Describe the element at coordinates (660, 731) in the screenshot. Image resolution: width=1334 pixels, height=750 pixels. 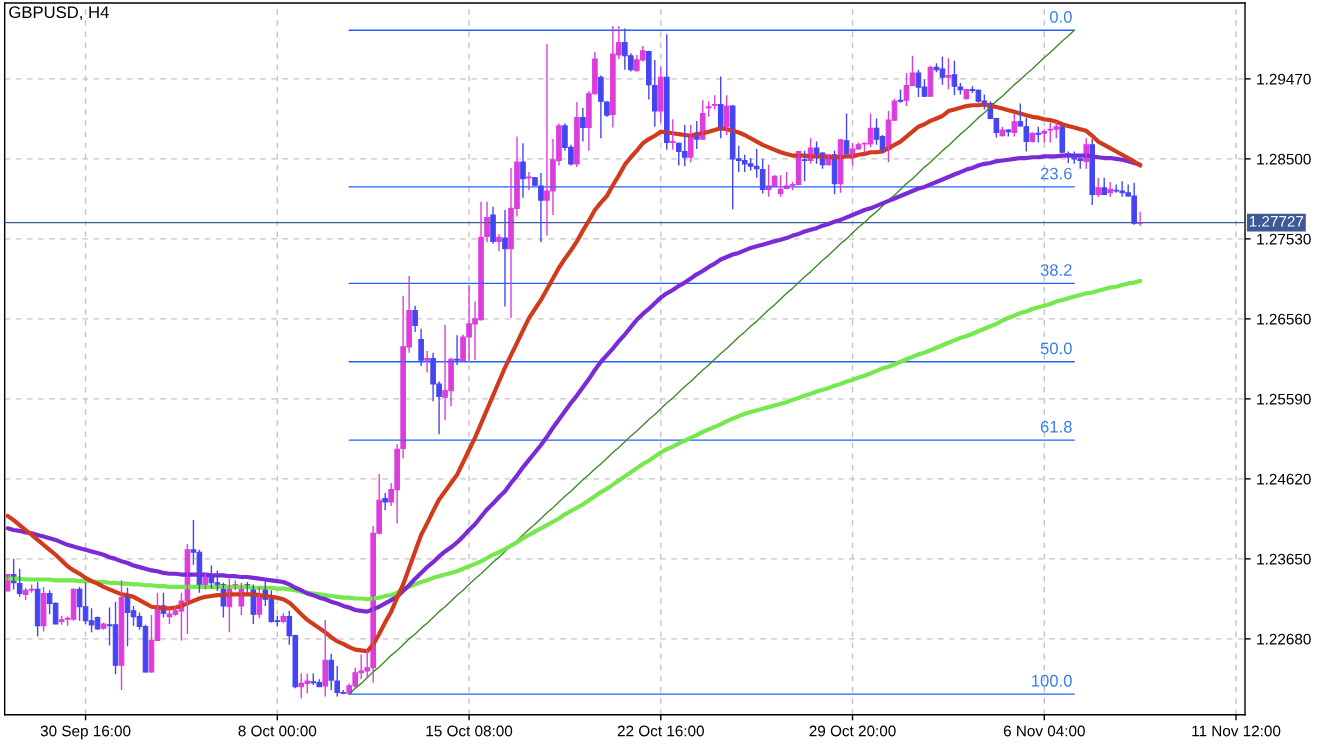
I see `x-tick-label: 22 Oct 16:00` at that location.